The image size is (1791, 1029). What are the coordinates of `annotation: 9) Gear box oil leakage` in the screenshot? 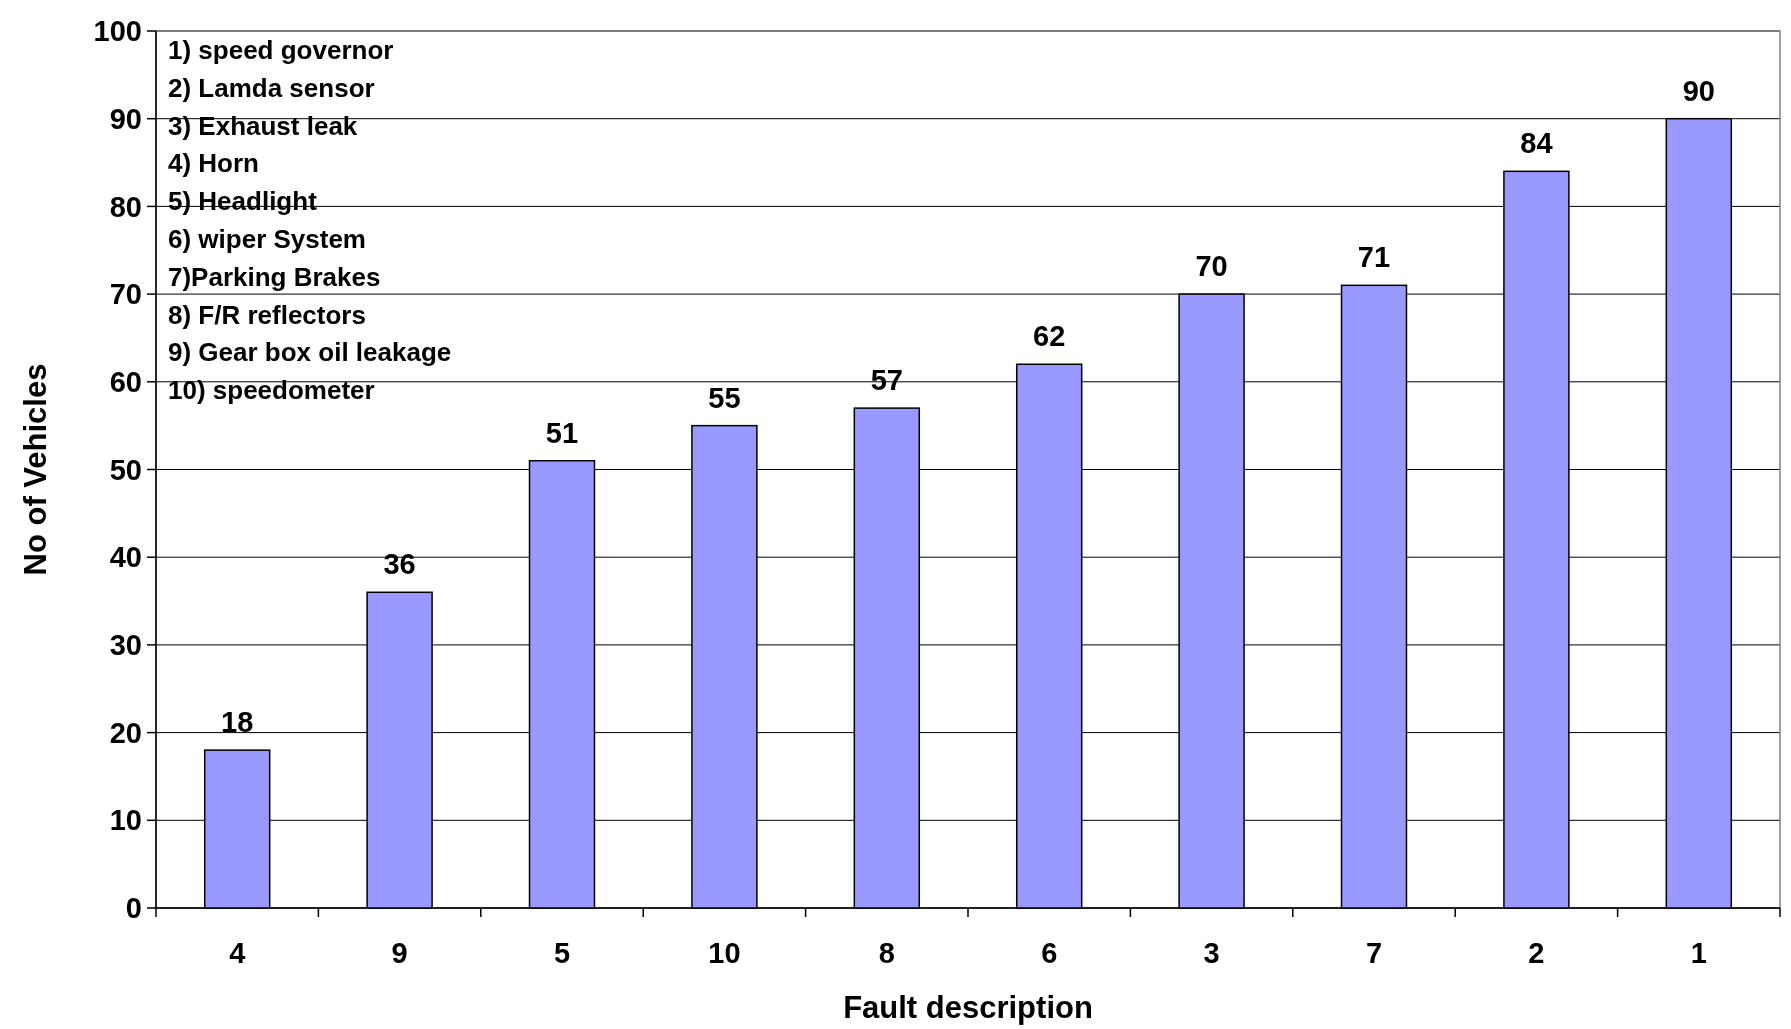 It's located at (310, 352).